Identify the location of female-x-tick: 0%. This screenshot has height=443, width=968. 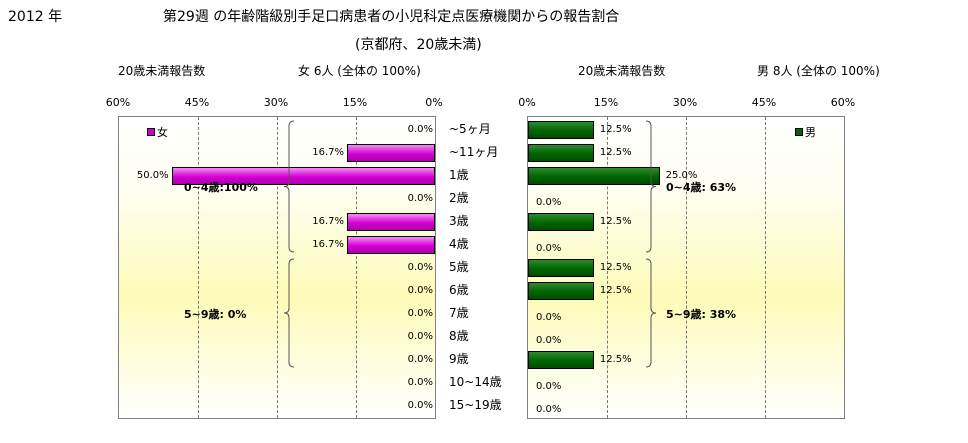
(434, 102).